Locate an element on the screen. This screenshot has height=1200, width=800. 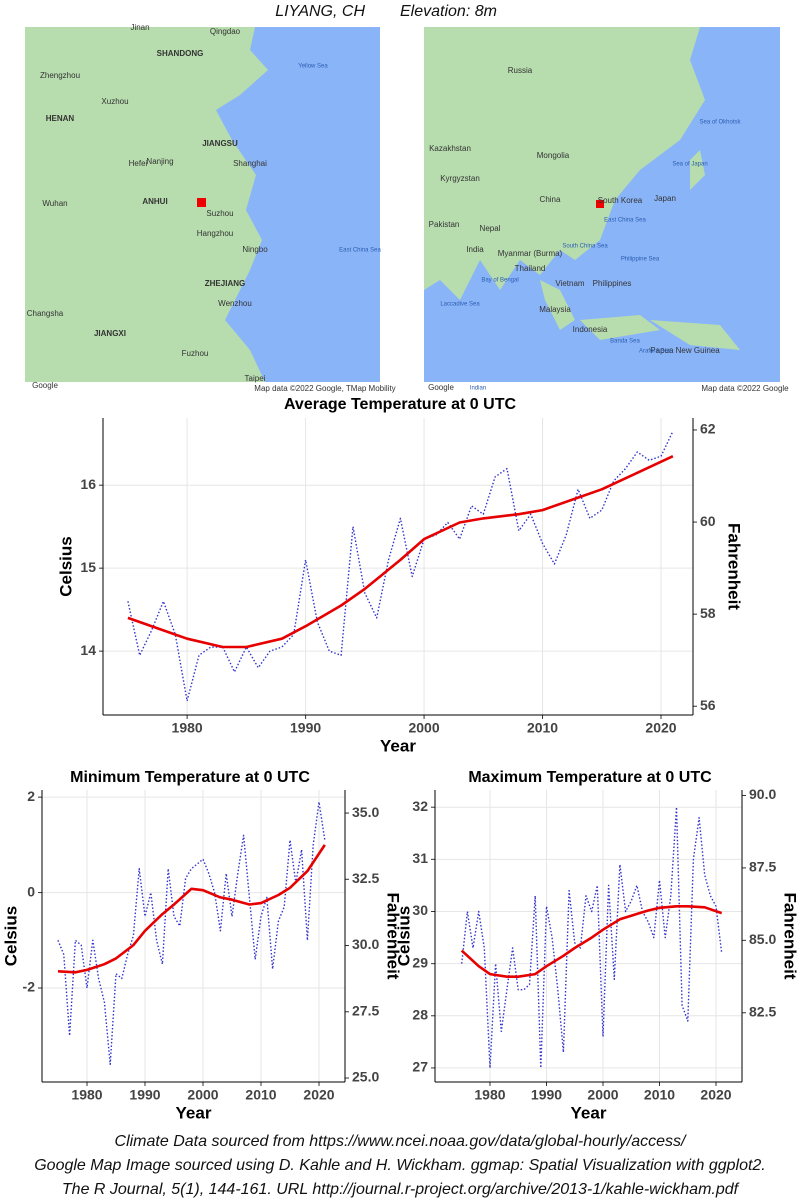
map-label: Sea of Japan is located at coordinates (689, 165).